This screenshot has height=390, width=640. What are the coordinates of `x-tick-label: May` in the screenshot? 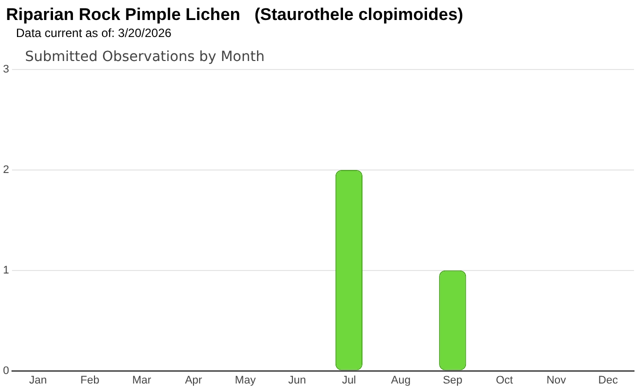 It's located at (245, 380).